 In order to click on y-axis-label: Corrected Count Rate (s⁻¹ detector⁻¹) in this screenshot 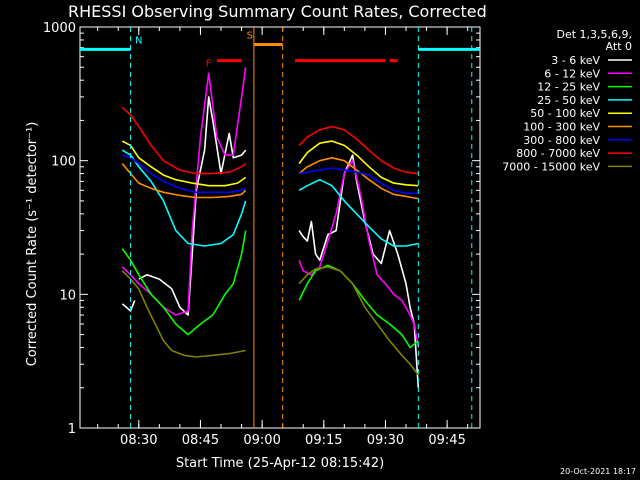, I will do `click(32, 244)`.